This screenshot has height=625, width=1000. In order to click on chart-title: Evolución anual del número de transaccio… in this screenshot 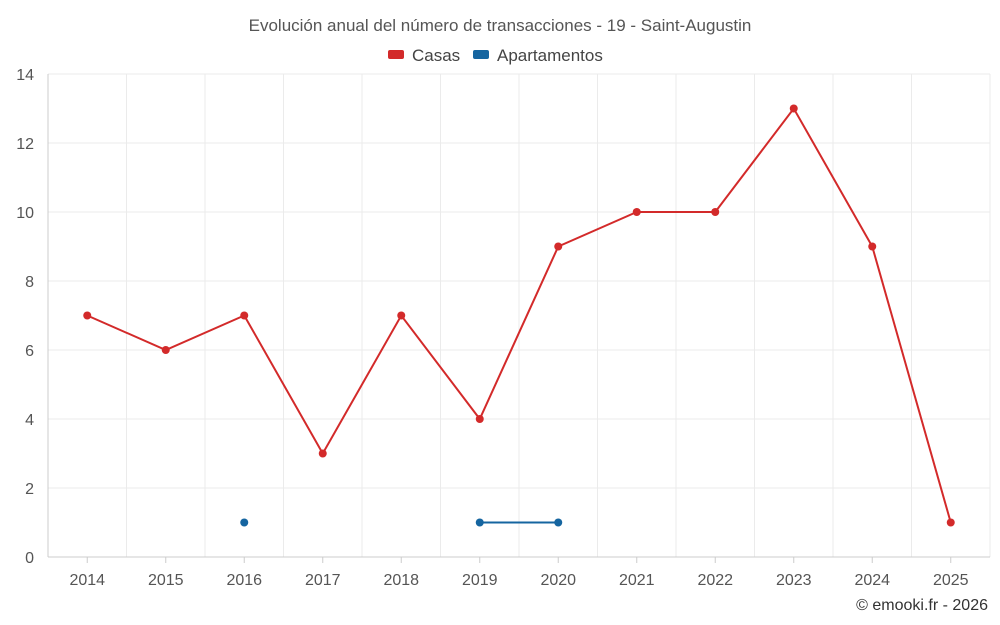, I will do `click(500, 25)`.